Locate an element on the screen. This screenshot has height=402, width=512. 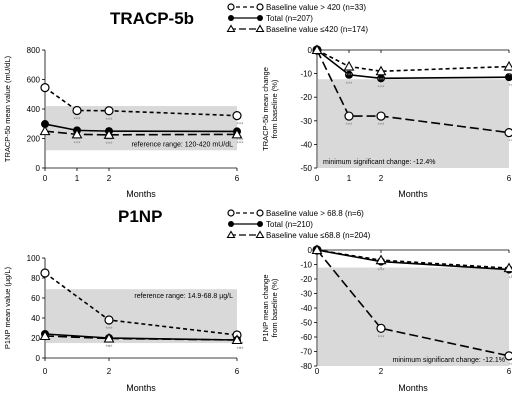
y-axis-label-line: TRACP-5b mean change is located at coordinates (265, 109).